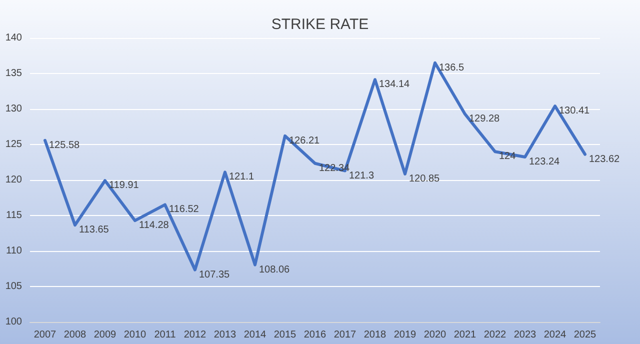 The width and height of the screenshot is (640, 344). What do you see at coordinates (14, 215) in the screenshot?
I see `y-tick-label: 115` at bounding box center [14, 215].